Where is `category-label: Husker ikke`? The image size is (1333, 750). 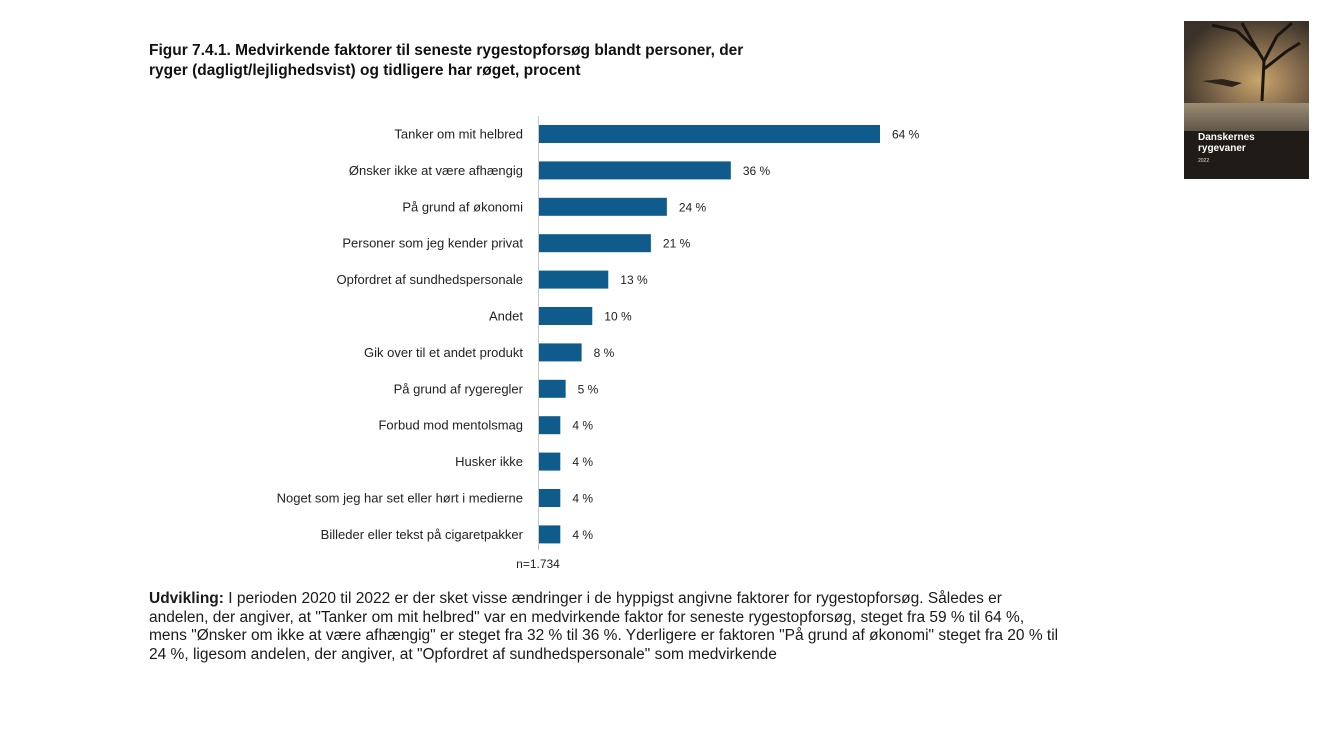 category-label: Husker ikke is located at coordinates (489, 461).